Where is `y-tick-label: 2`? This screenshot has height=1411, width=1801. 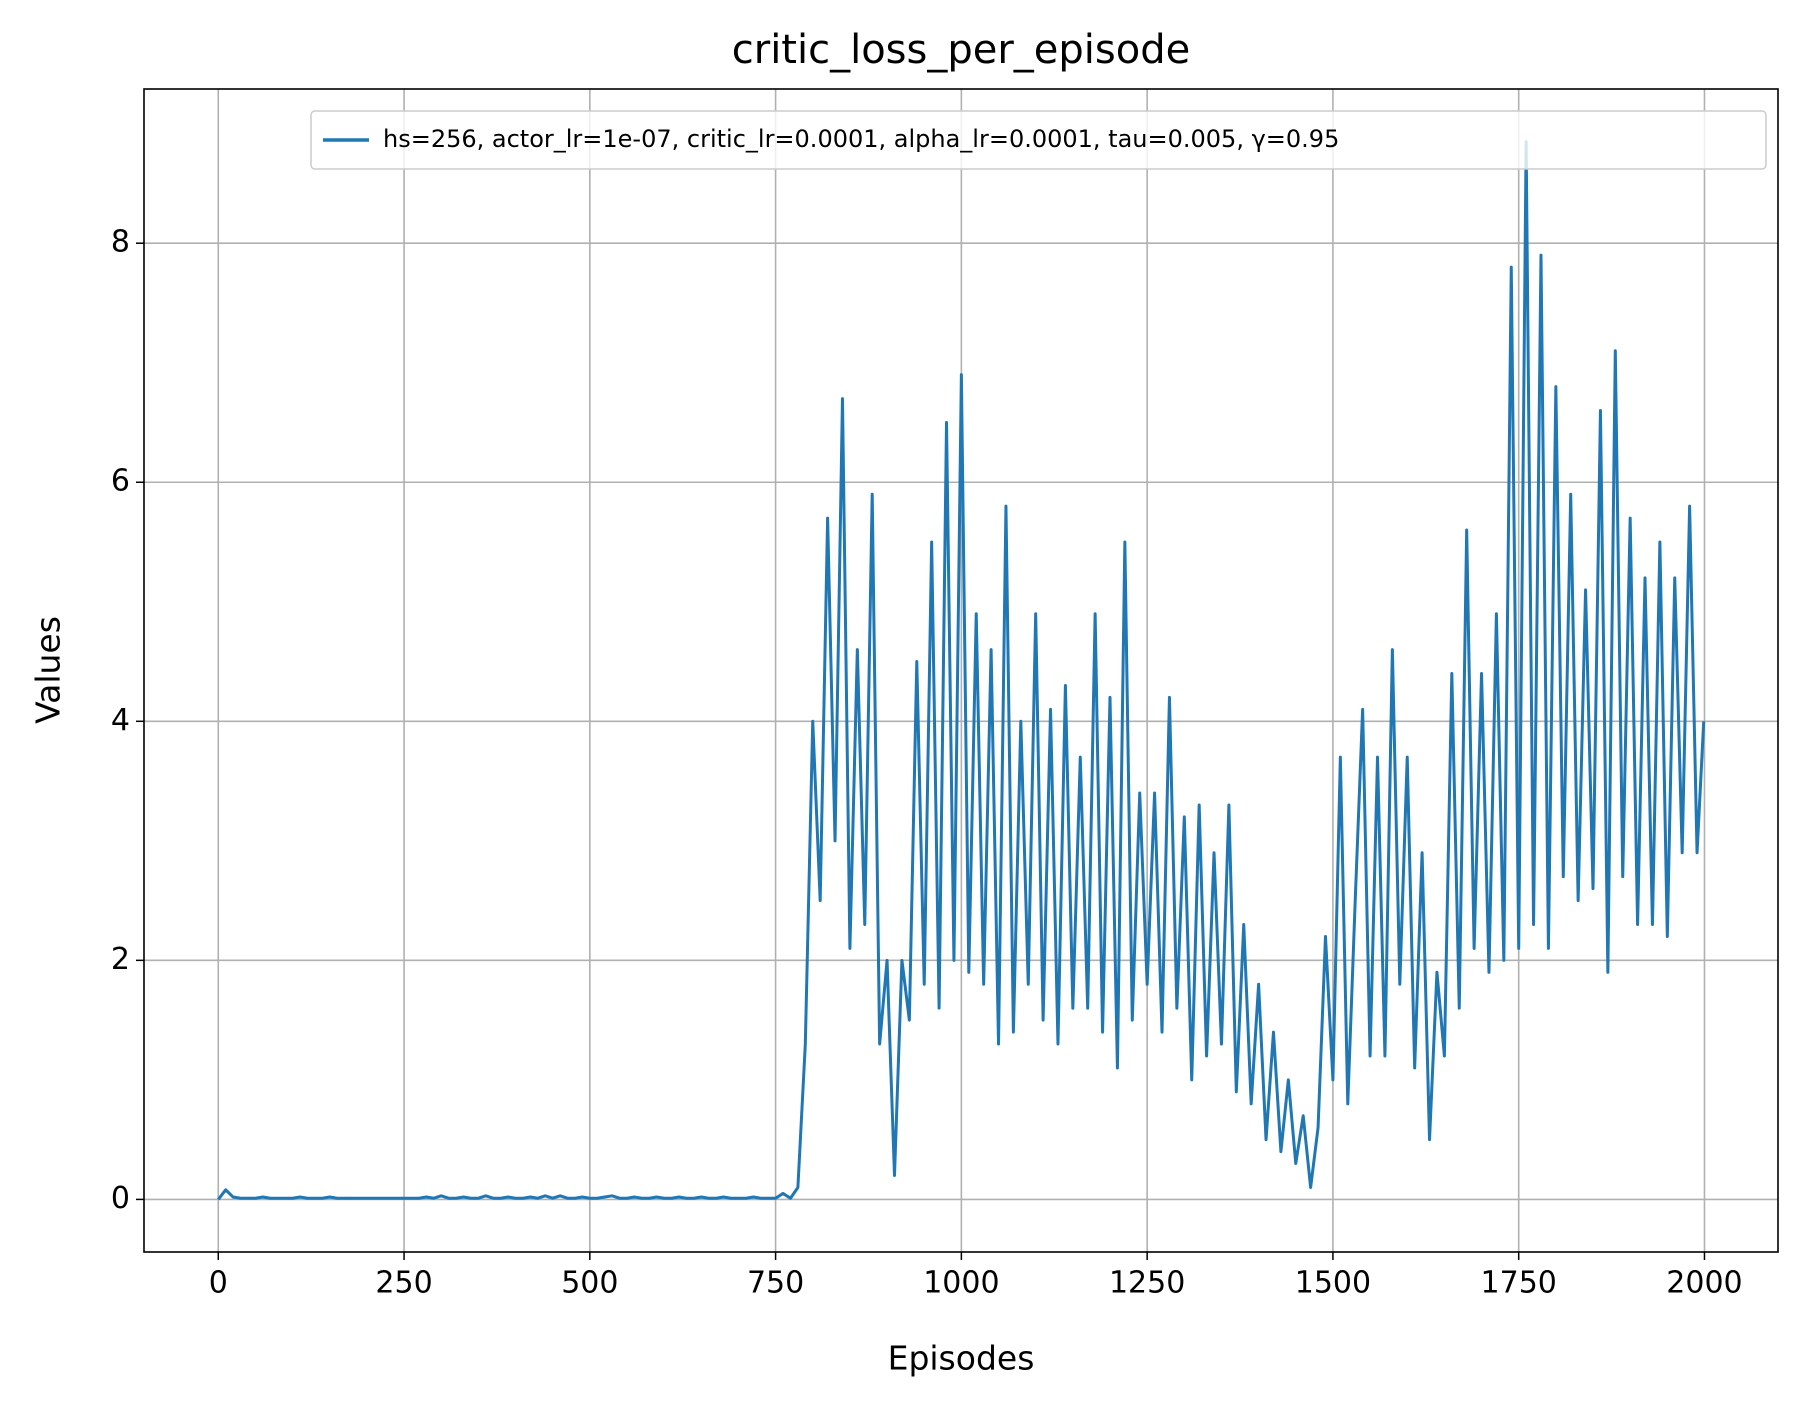 y-tick-label: 2 is located at coordinates (120, 959).